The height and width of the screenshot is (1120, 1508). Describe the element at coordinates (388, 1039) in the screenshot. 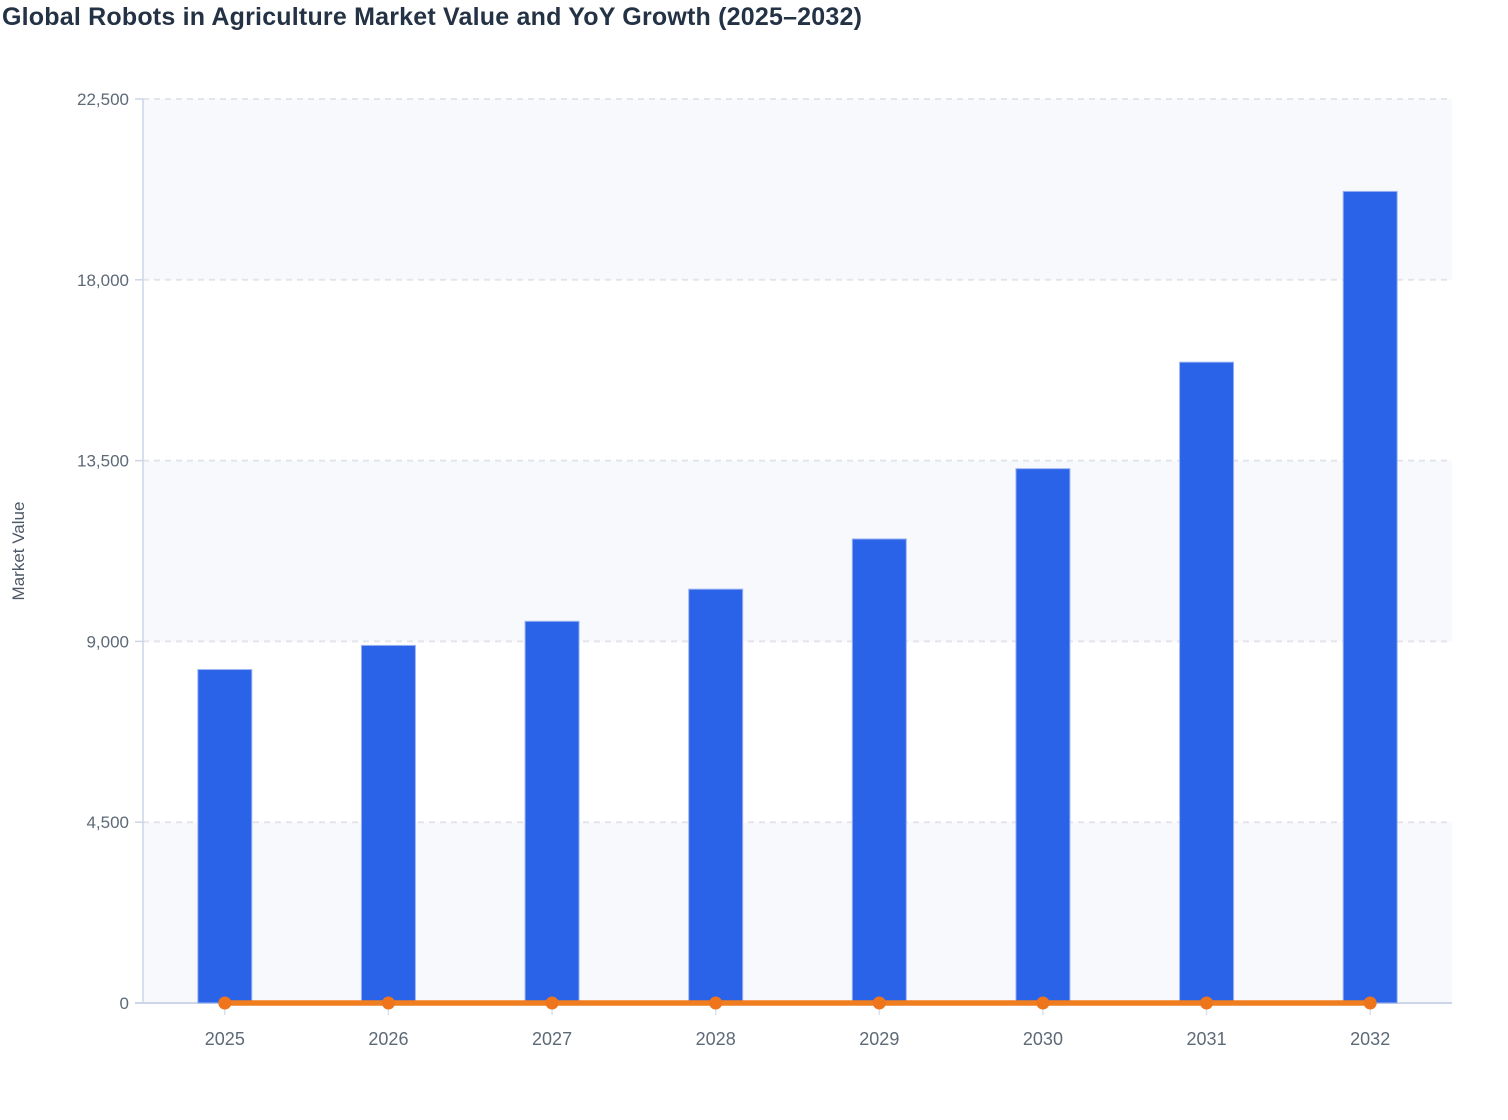

I see `x-tick-label: 2026` at that location.